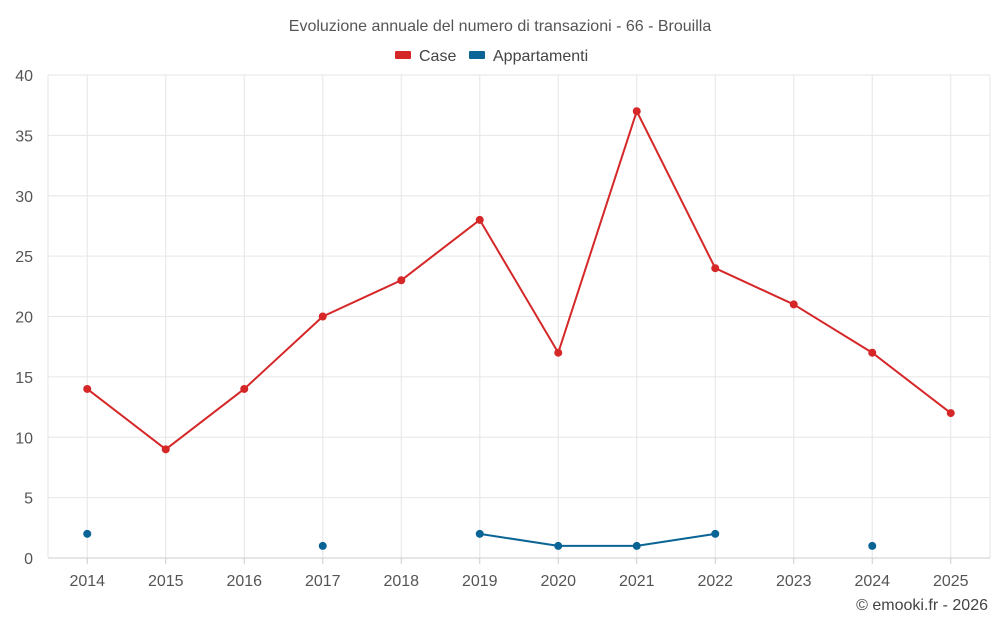 This screenshot has width=1000, height=625. What do you see at coordinates (558, 352) in the screenshot?
I see `data-point-case-2020` at bounding box center [558, 352].